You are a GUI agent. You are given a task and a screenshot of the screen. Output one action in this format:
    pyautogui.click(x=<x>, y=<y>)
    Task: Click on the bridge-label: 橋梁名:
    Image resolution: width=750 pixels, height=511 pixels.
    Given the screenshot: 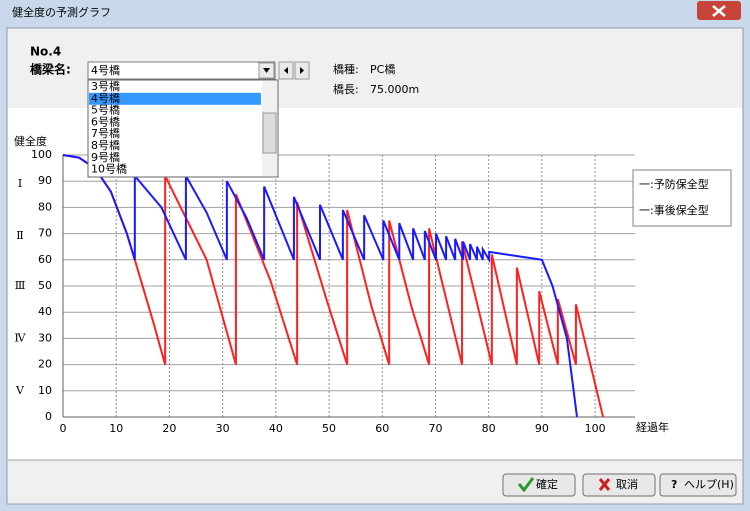 What is the action you would take?
    pyautogui.click(x=50, y=69)
    